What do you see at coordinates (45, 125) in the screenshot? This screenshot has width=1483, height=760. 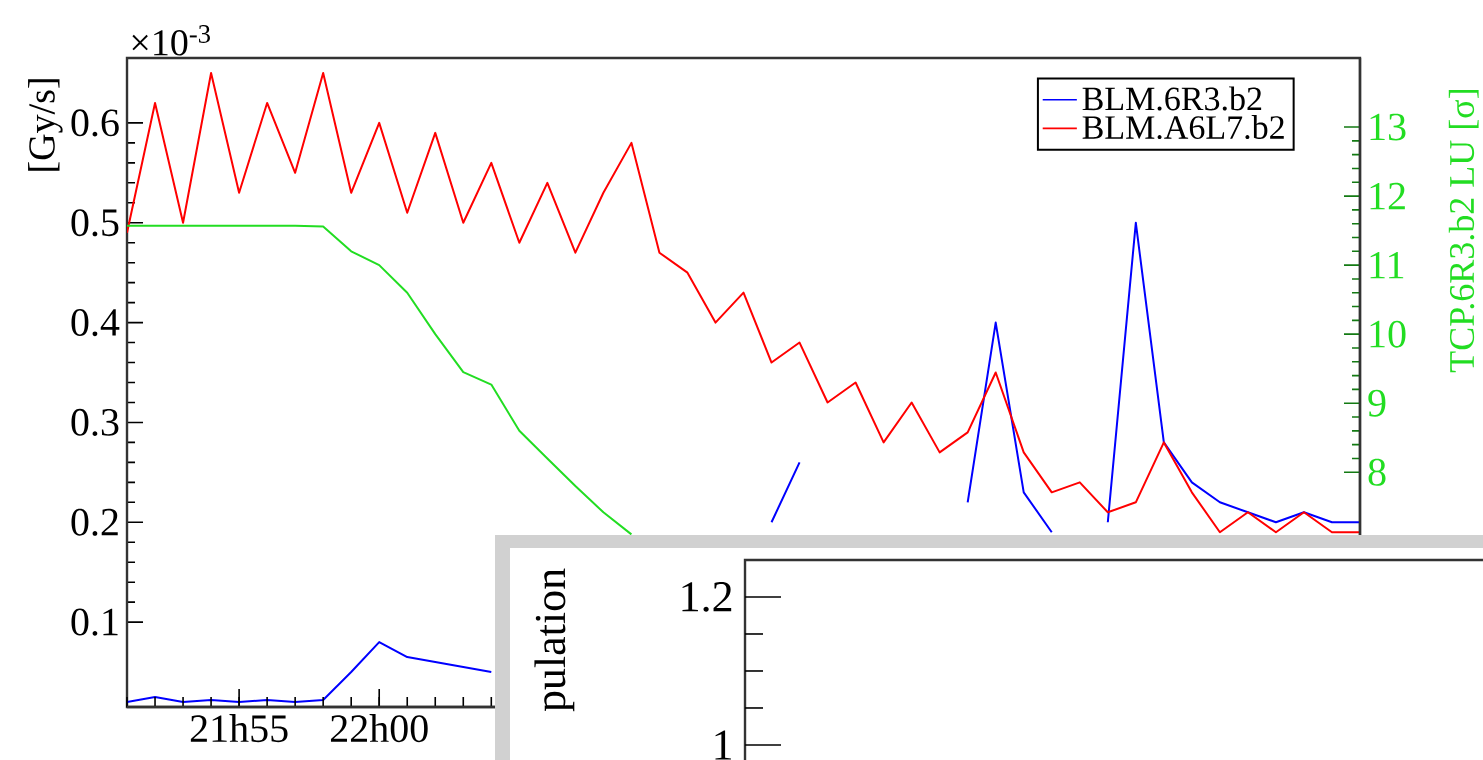 I see `y-axis-title: [Gy/s]` at bounding box center [45, 125].